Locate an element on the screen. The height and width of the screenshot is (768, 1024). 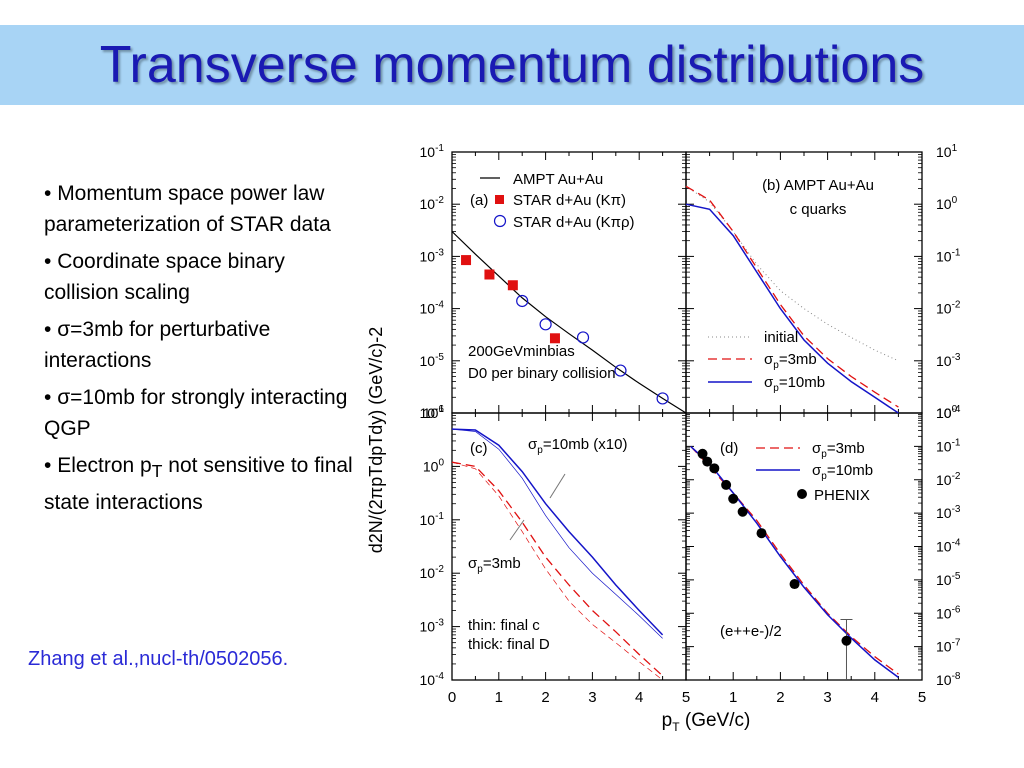
annotation: thick: final D is located at coordinates (509, 644).